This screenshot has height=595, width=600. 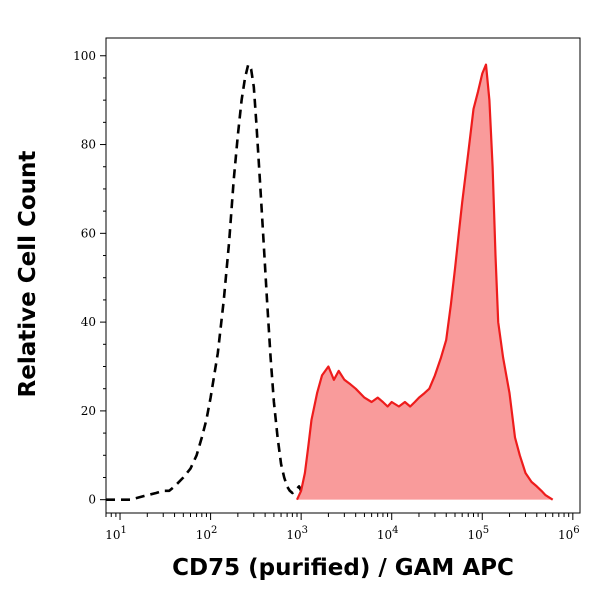 What do you see at coordinates (569, 533) in the screenshot?
I see `x-tick-label: 10⁶` at bounding box center [569, 533].